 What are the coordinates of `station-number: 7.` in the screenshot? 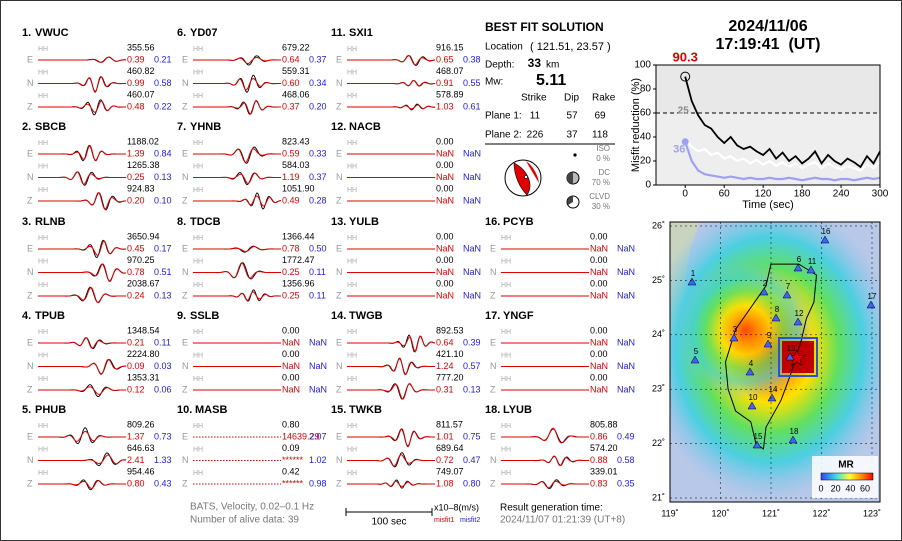 It's located at (181, 127).